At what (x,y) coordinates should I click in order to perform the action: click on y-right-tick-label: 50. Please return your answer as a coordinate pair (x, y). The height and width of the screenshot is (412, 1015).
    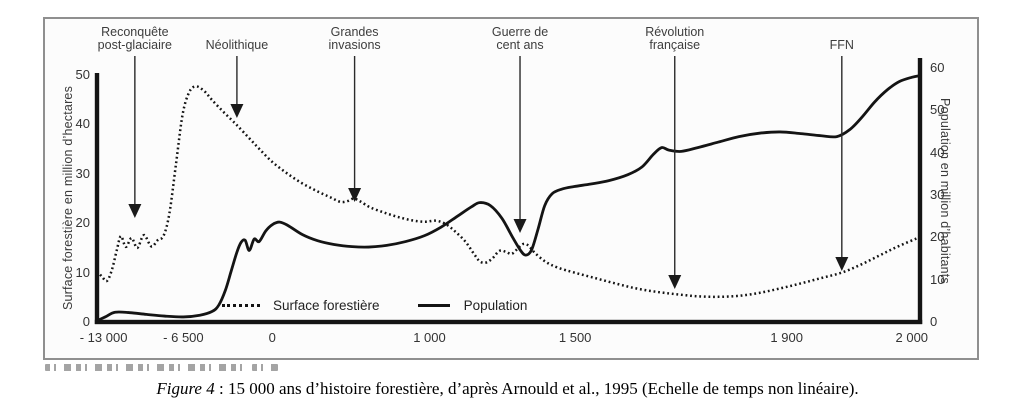
    Looking at the image, I should click on (937, 110).